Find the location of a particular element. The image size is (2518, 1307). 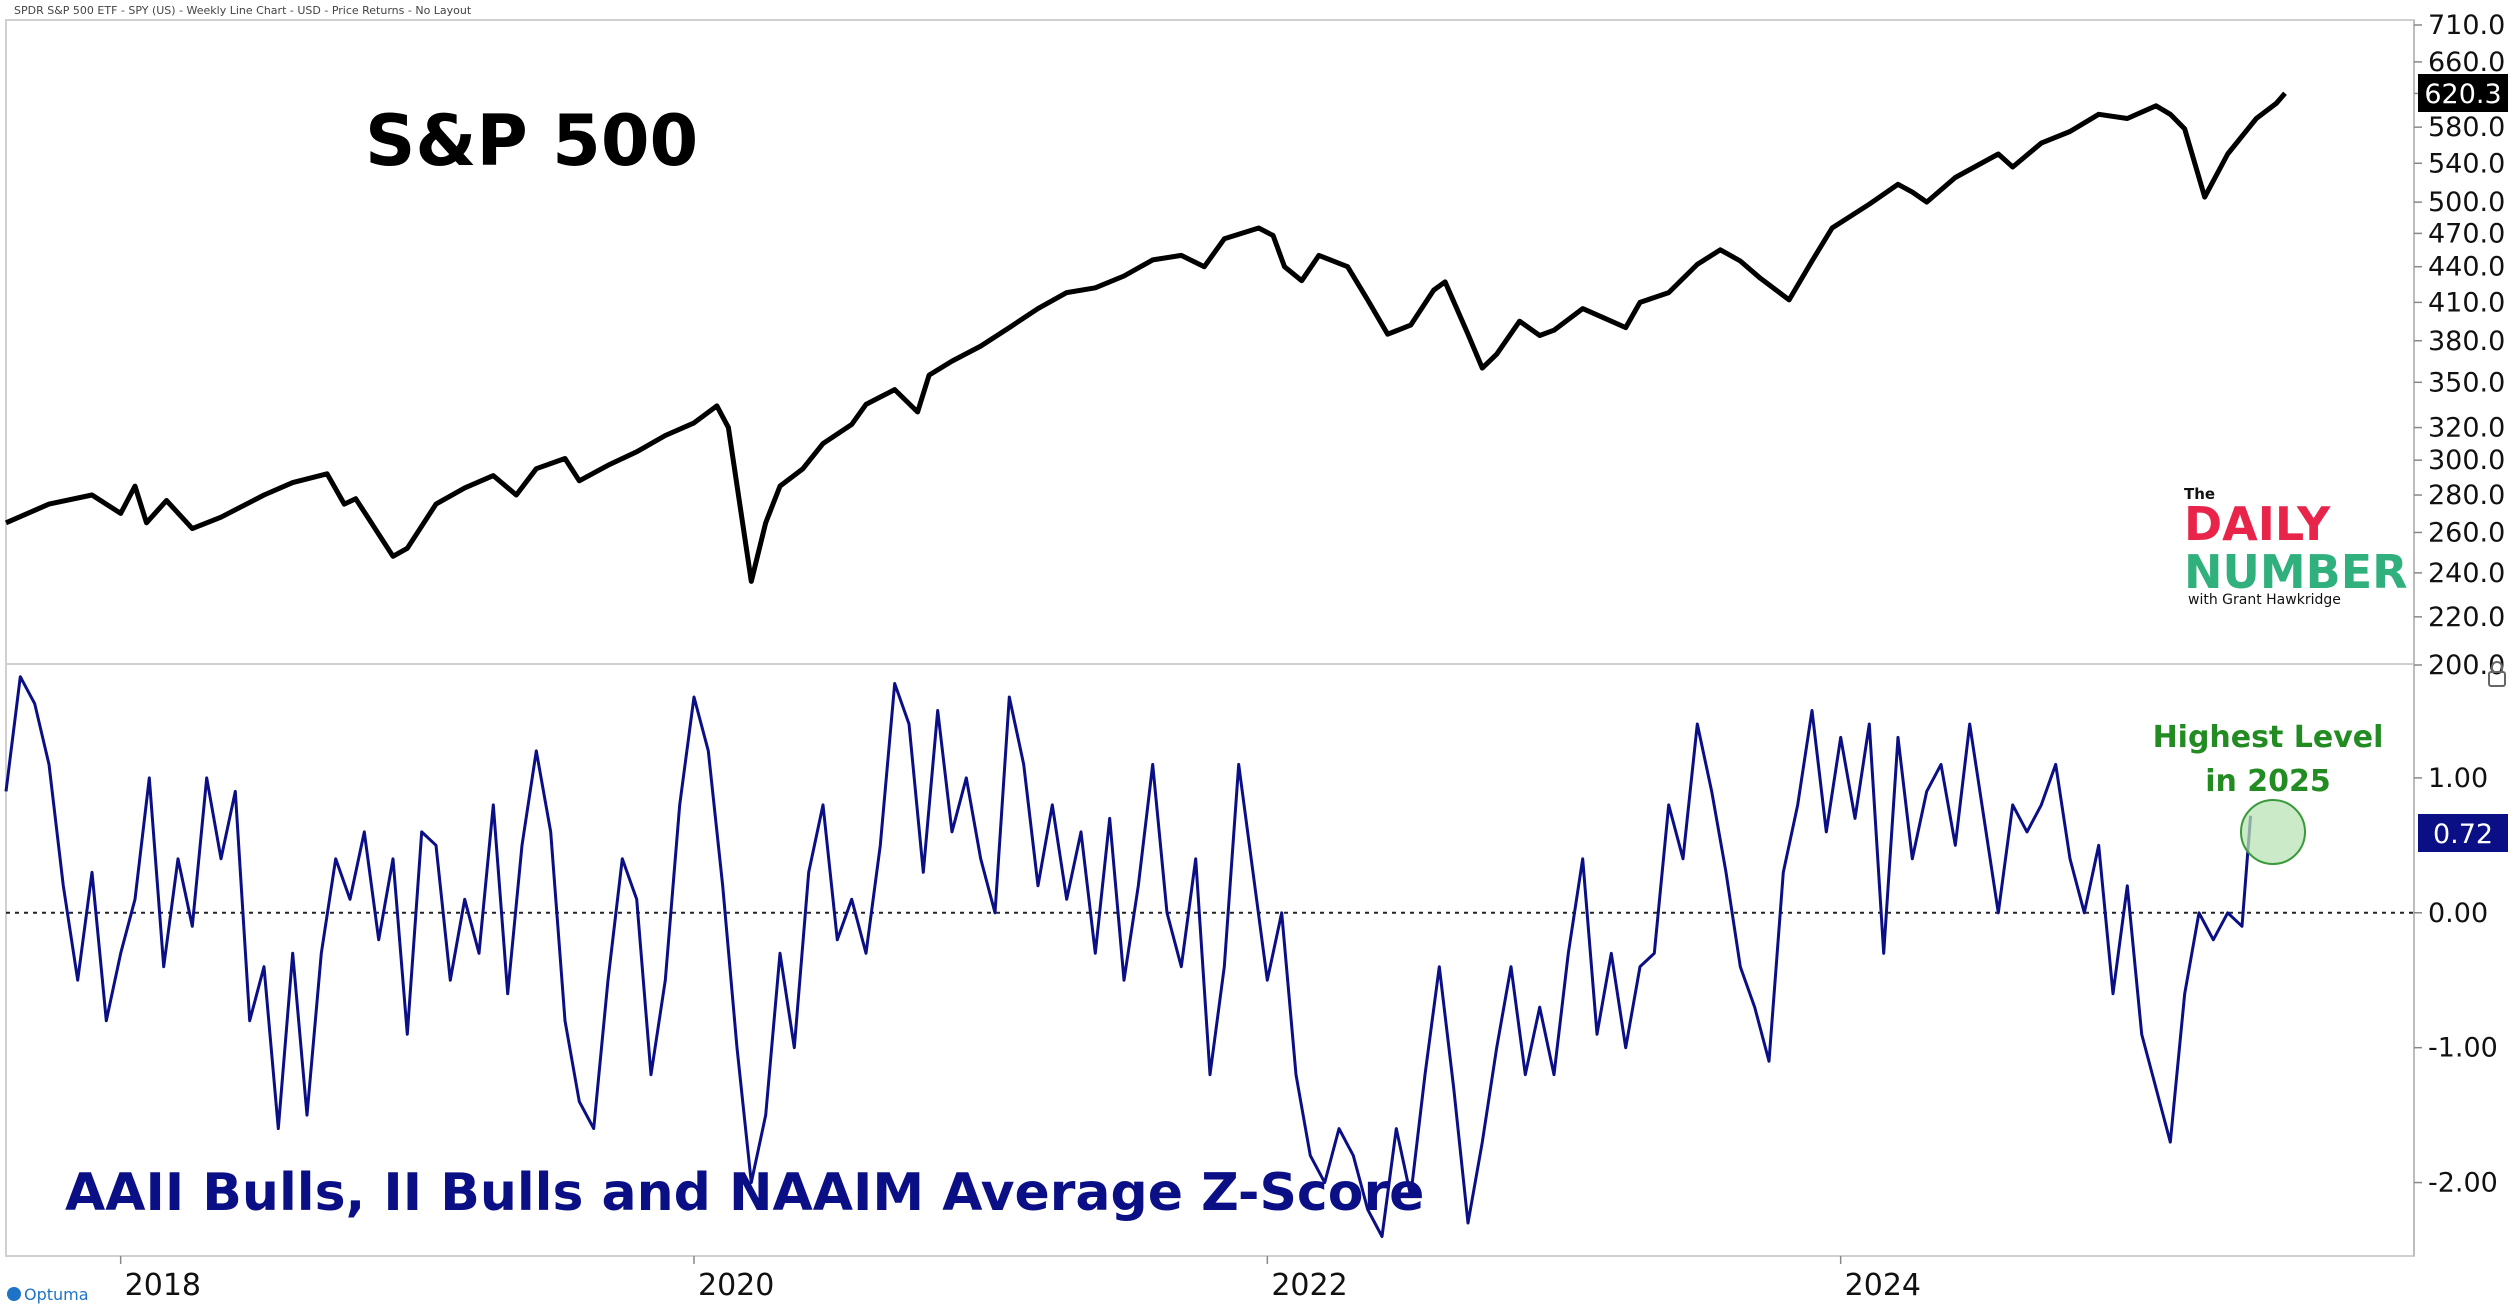

x-axis: 2018 2020 2022 2024 is located at coordinates (1020, 1279).